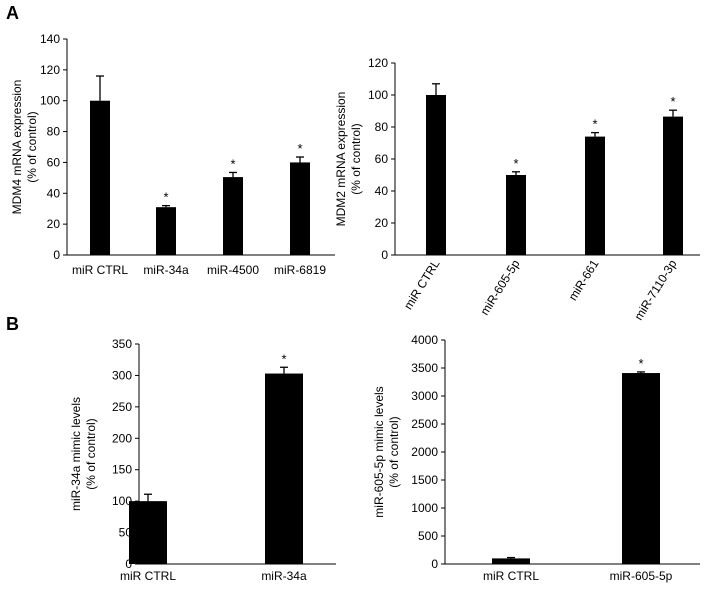 The width and height of the screenshot is (708, 589). Describe the element at coordinates (50, 39) in the screenshot. I see `y-tick-label: 140` at that location.